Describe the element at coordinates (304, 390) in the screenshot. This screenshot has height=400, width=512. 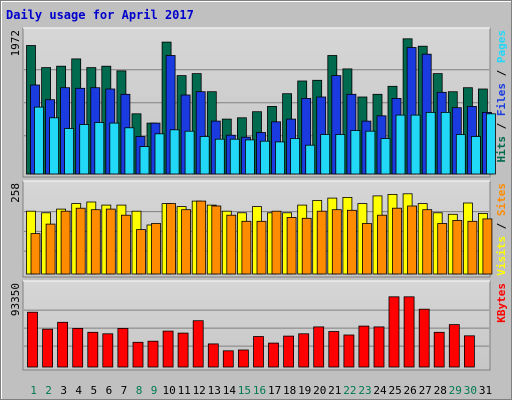
I see `x-tick-label: 19` at that location.